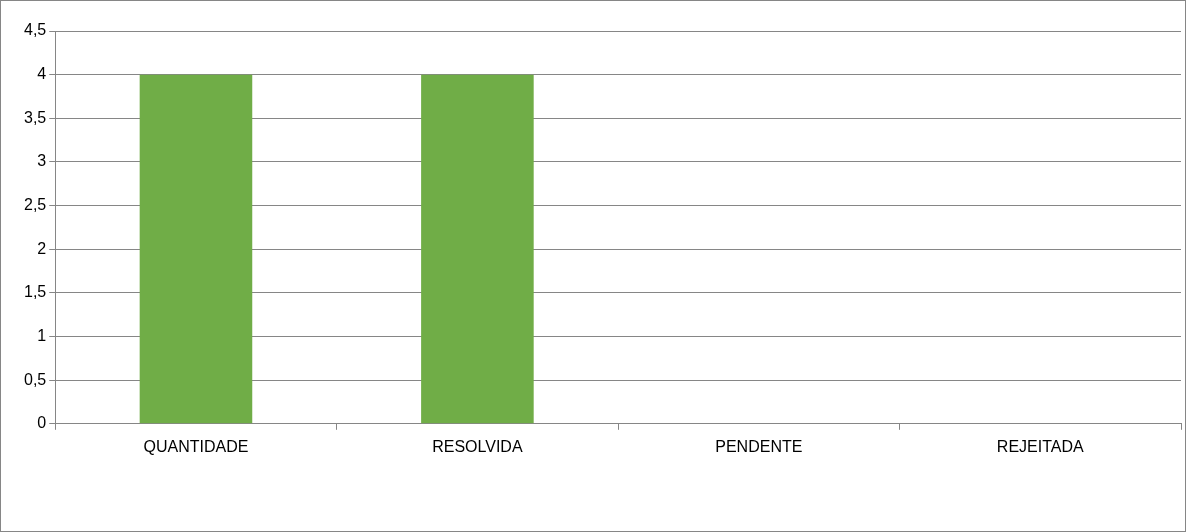 Image resolution: width=1186 pixels, height=532 pixels. What do you see at coordinates (477, 446) in the screenshot?
I see `x-tick-label: RESOLVIDA` at bounding box center [477, 446].